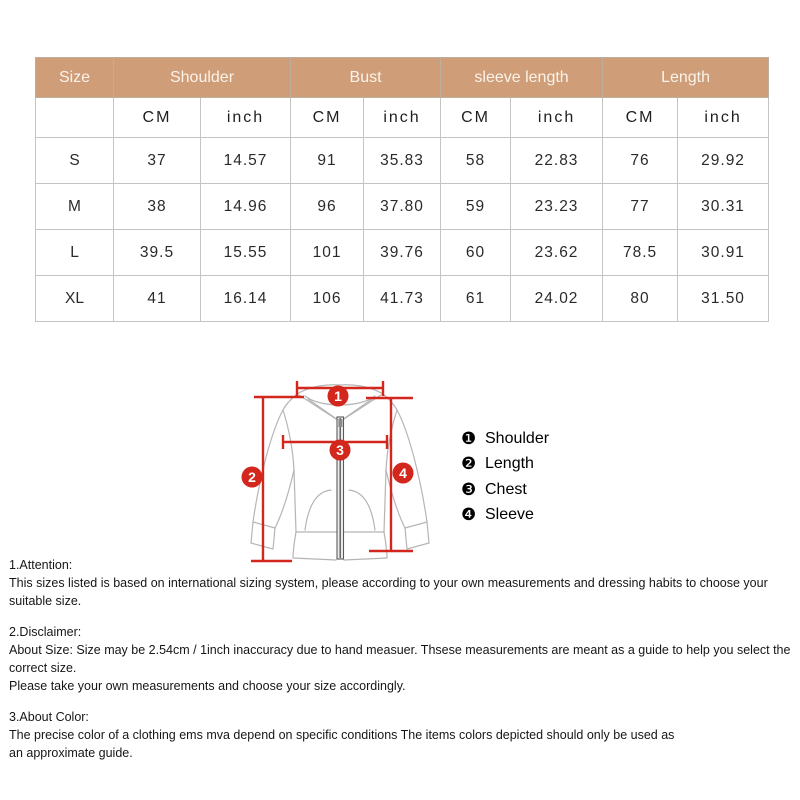  Describe the element at coordinates (74, 206) in the screenshot. I see `size-label: M` at that location.